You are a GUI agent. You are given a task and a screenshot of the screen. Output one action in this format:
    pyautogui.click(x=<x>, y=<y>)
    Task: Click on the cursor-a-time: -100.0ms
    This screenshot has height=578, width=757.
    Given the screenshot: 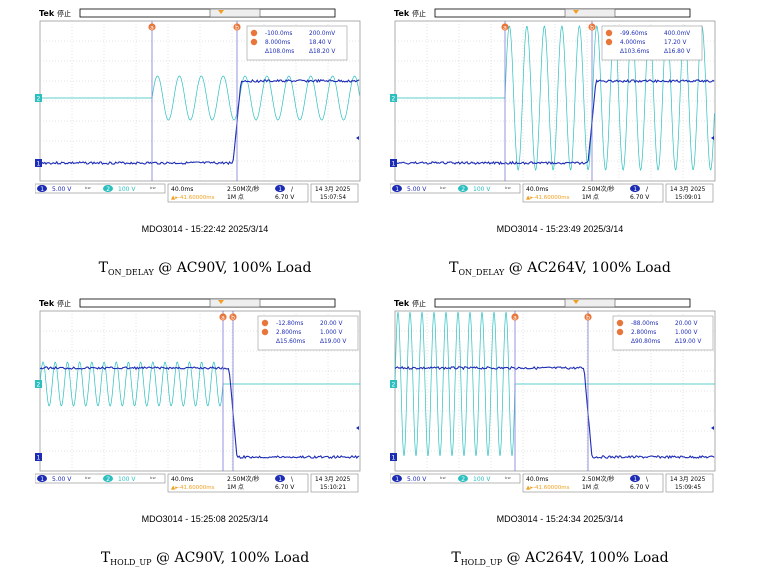 What is the action you would take?
    pyautogui.click(x=278, y=34)
    